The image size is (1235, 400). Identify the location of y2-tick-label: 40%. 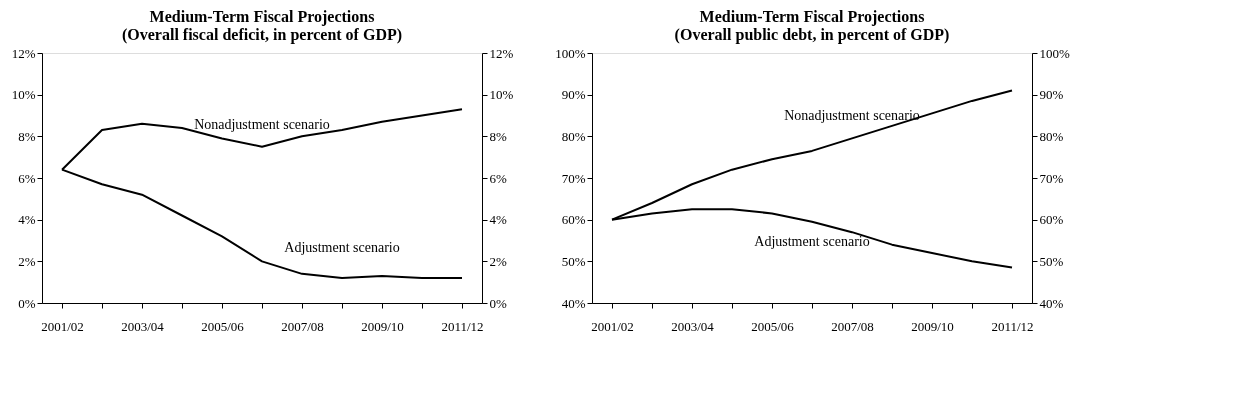
(1051, 303).